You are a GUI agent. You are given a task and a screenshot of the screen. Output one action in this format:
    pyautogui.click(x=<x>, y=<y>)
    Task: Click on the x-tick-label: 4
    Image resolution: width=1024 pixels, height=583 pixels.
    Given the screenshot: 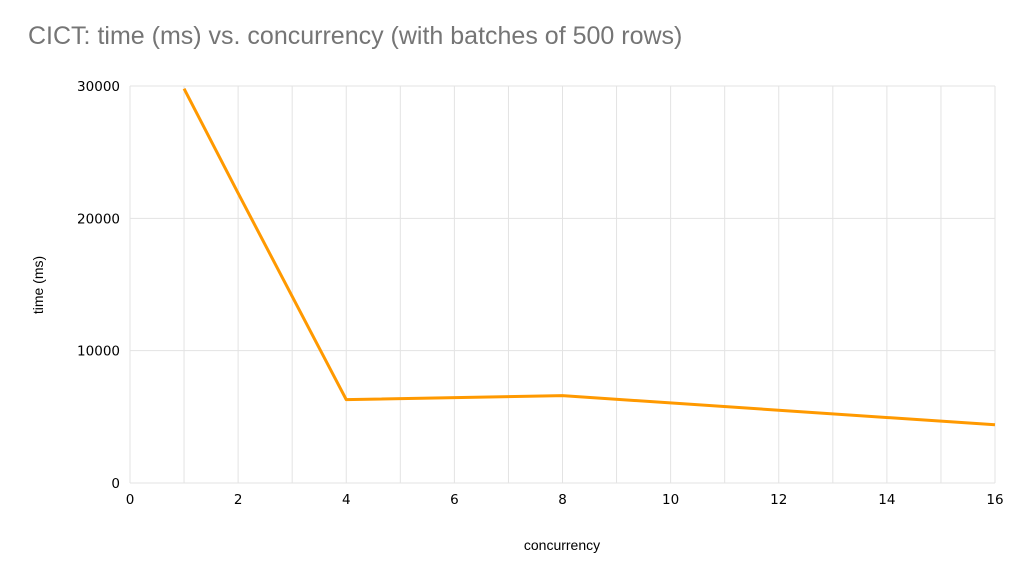 What is the action you would take?
    pyautogui.click(x=346, y=500)
    